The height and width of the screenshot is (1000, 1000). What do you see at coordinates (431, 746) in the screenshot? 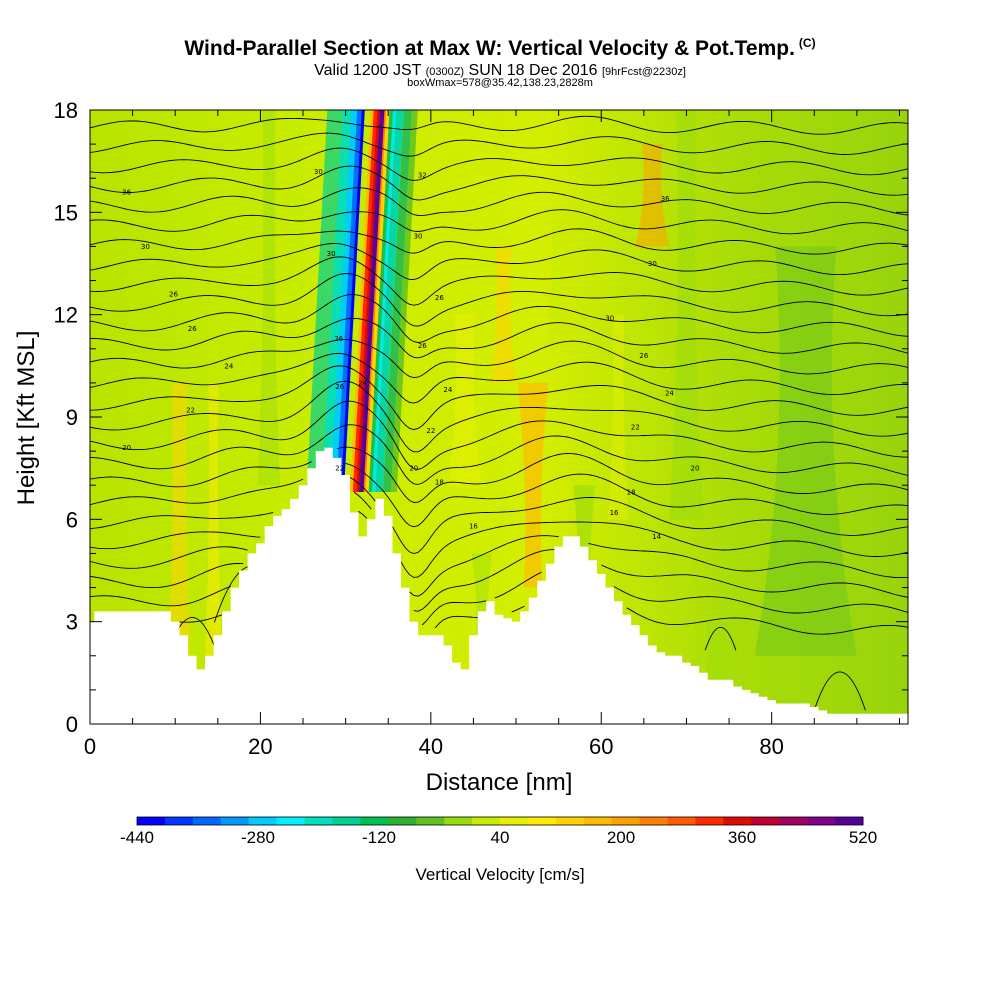
I see `x-tick-label: 40` at bounding box center [431, 746].